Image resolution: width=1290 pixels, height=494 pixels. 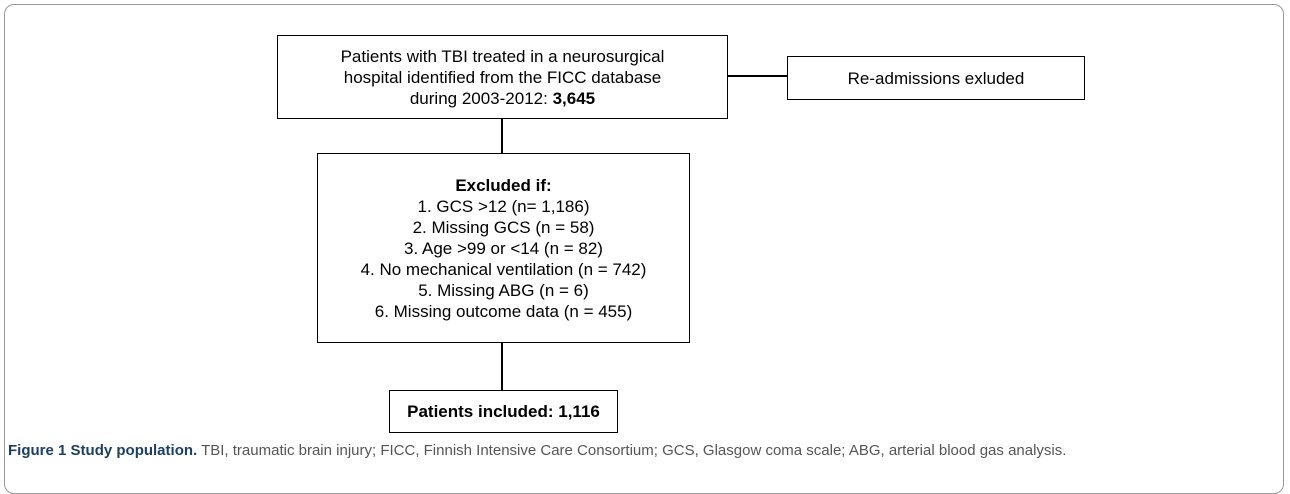 I want to click on caption-title: Study population., so click(x=134, y=450).